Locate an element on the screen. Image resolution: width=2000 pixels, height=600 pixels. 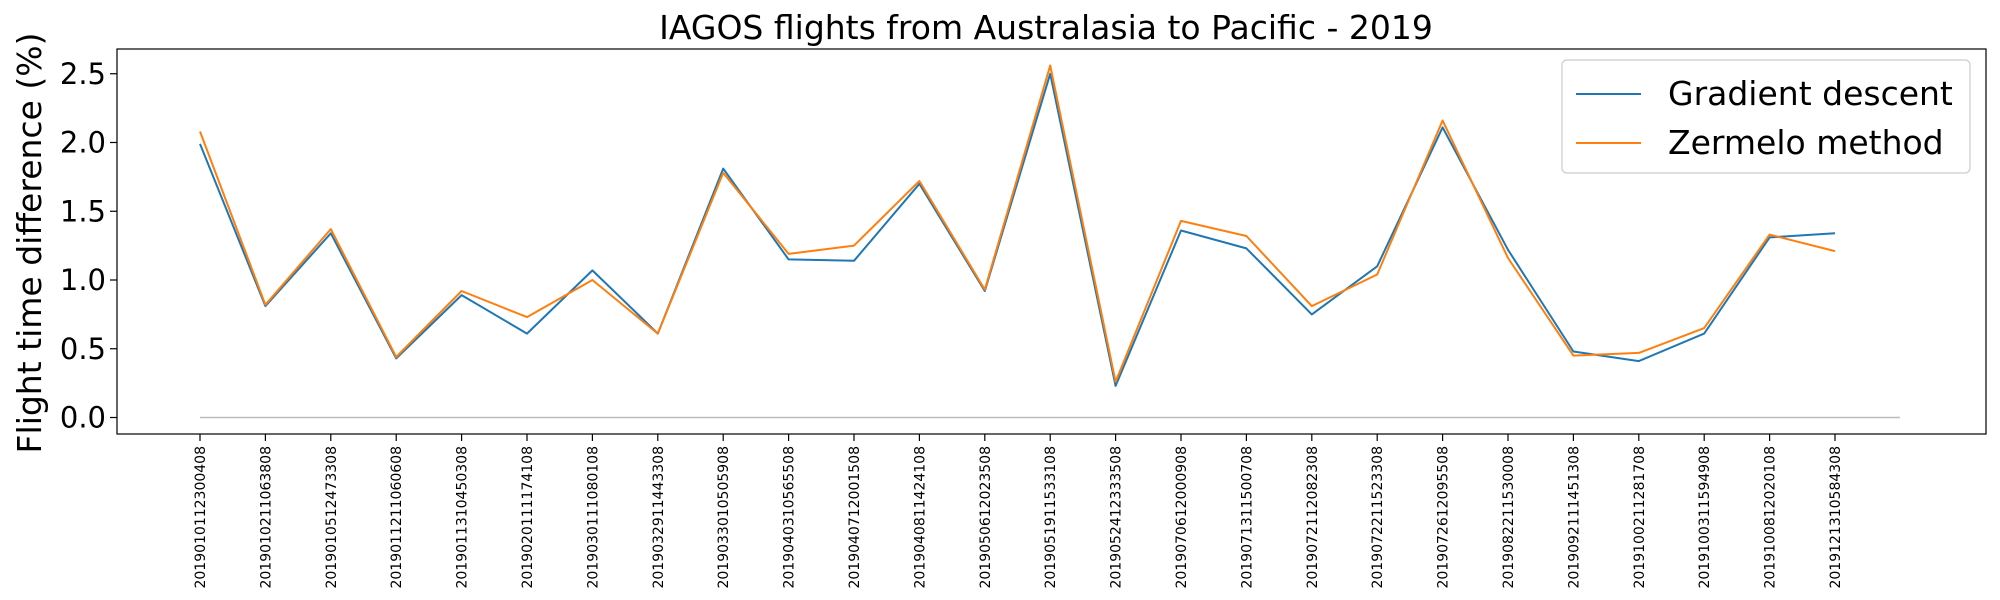
x-tick-label: 2019052412333508 is located at coordinates (1117, 517).